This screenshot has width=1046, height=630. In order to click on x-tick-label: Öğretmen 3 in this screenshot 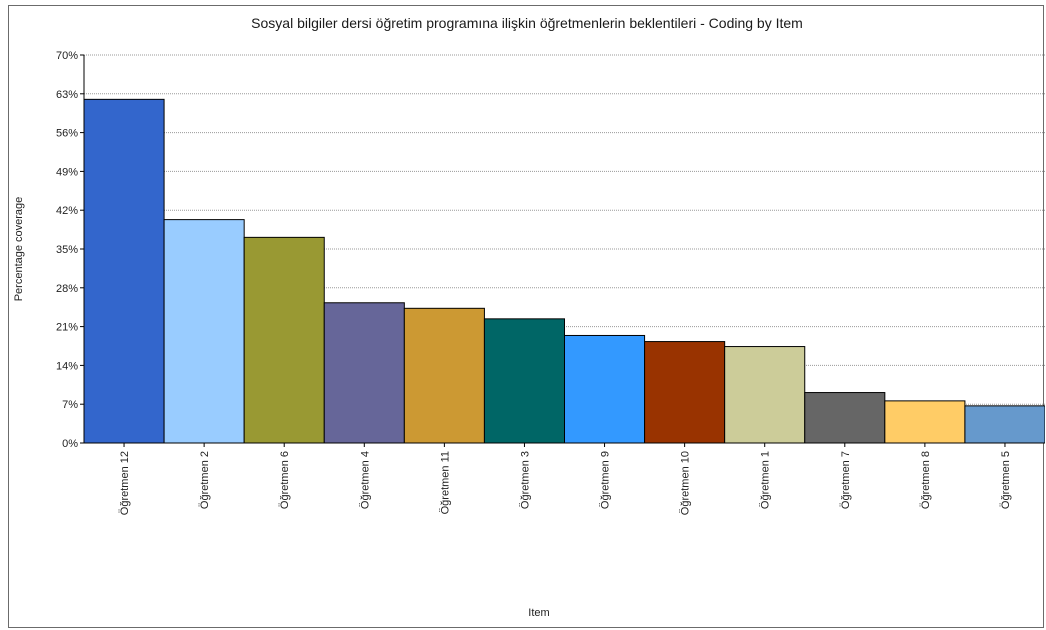, I will do `click(525, 480)`.